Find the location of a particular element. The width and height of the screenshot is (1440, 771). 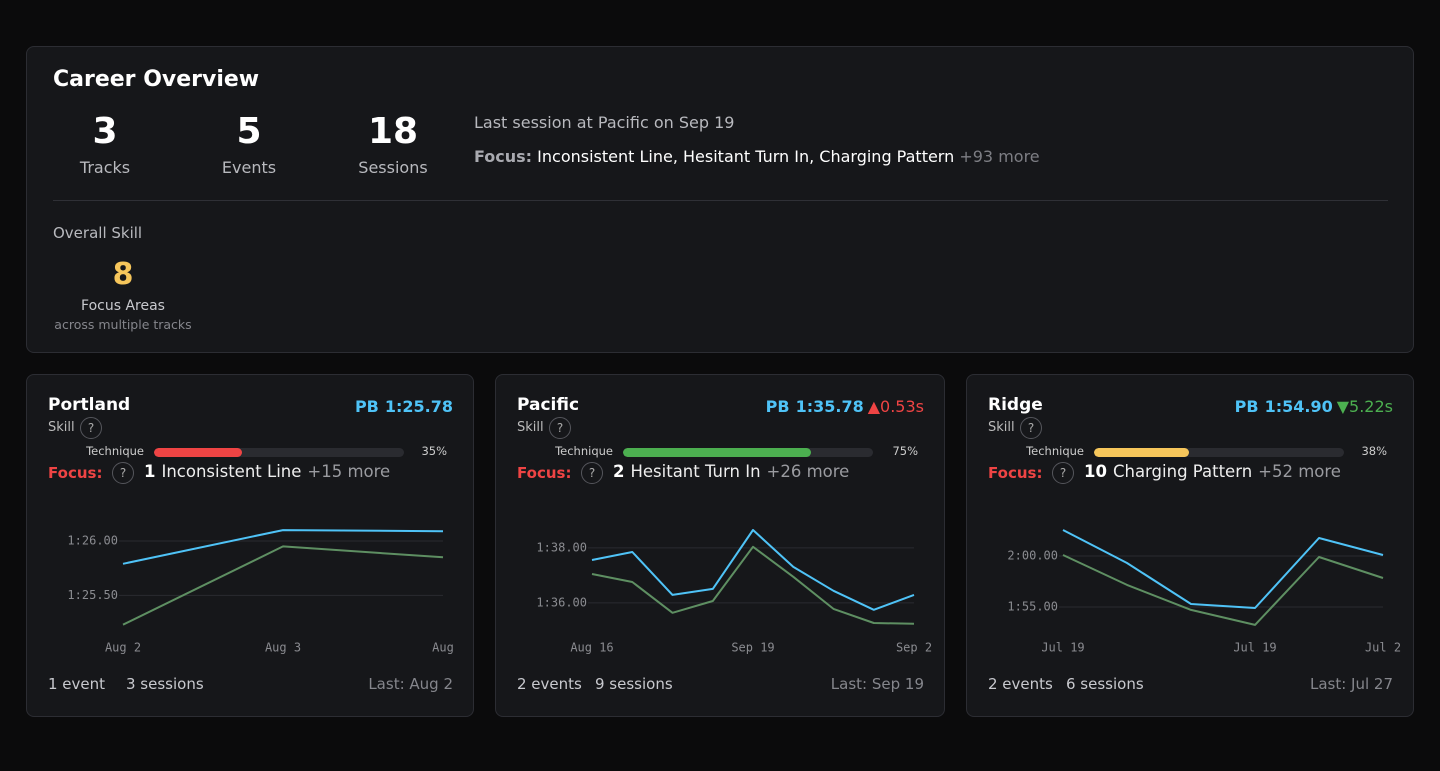

focus-name: Charging Pattern is located at coordinates (1182, 471).